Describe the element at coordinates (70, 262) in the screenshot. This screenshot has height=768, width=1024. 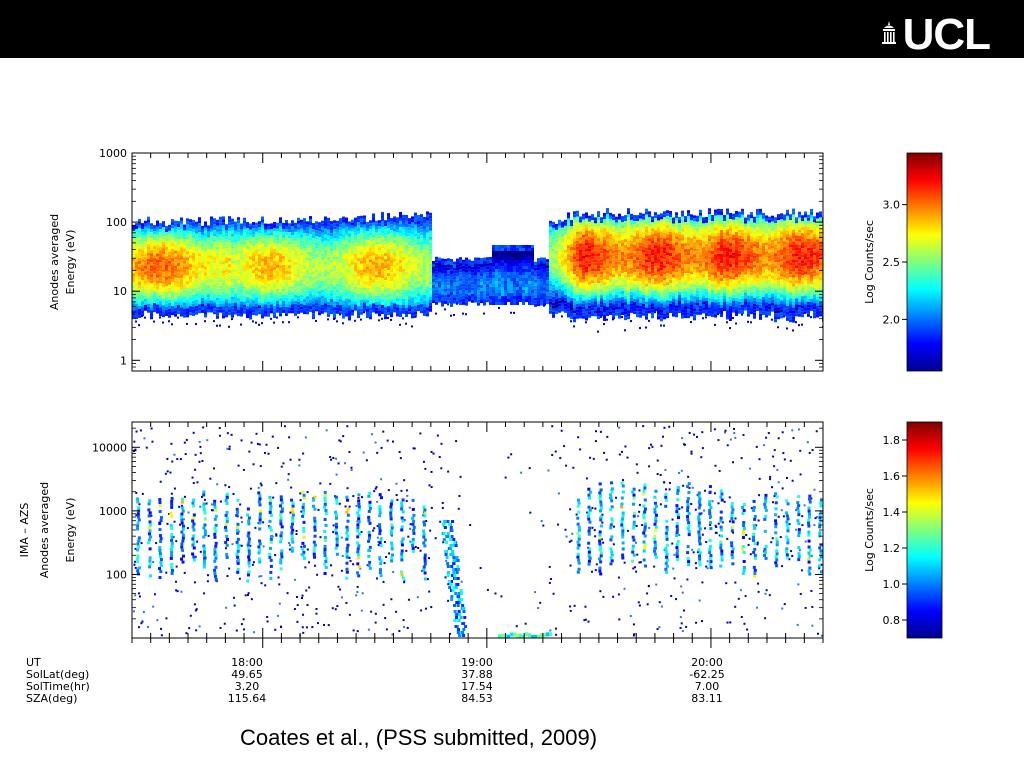
I see `top-ylabel-line2: Energy (eV)` at that location.